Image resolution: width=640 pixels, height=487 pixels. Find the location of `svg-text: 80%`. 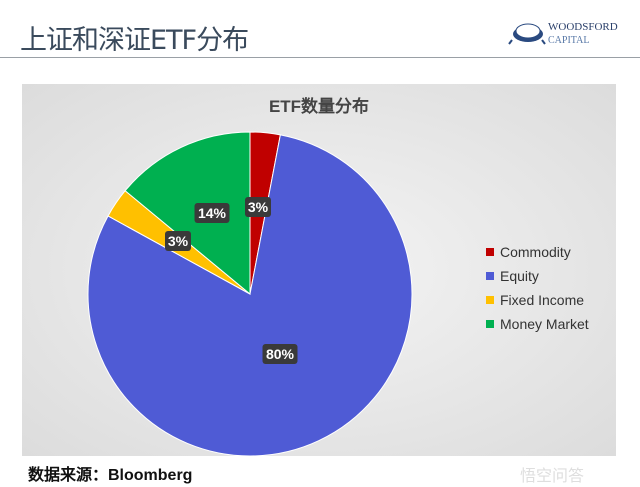

svg-text: 80% is located at coordinates (280, 354).